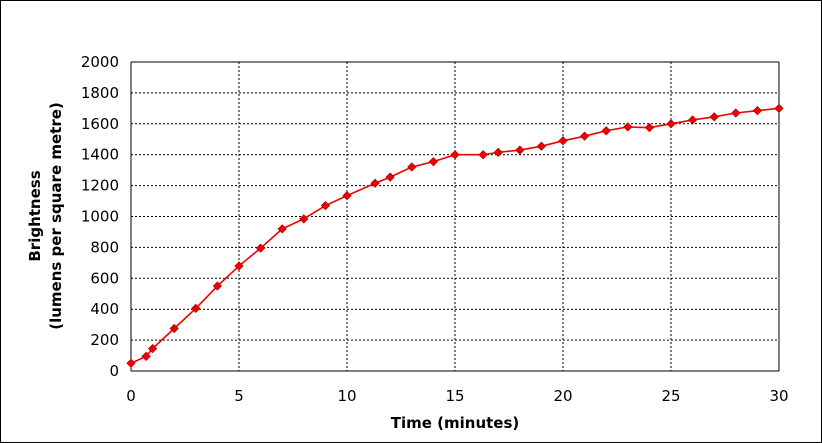  What do you see at coordinates (670, 396) in the screenshot?
I see `x-tick-label: 25` at bounding box center [670, 396].